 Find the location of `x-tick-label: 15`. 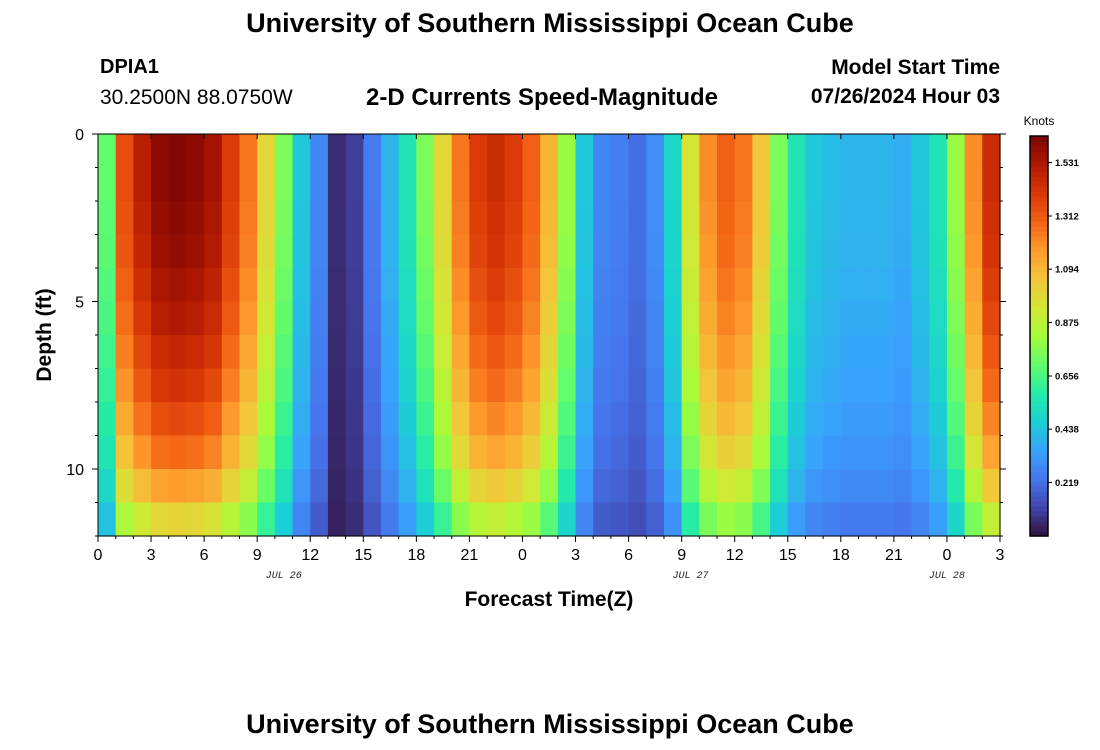

x-tick-label: 15 is located at coordinates (788, 555).